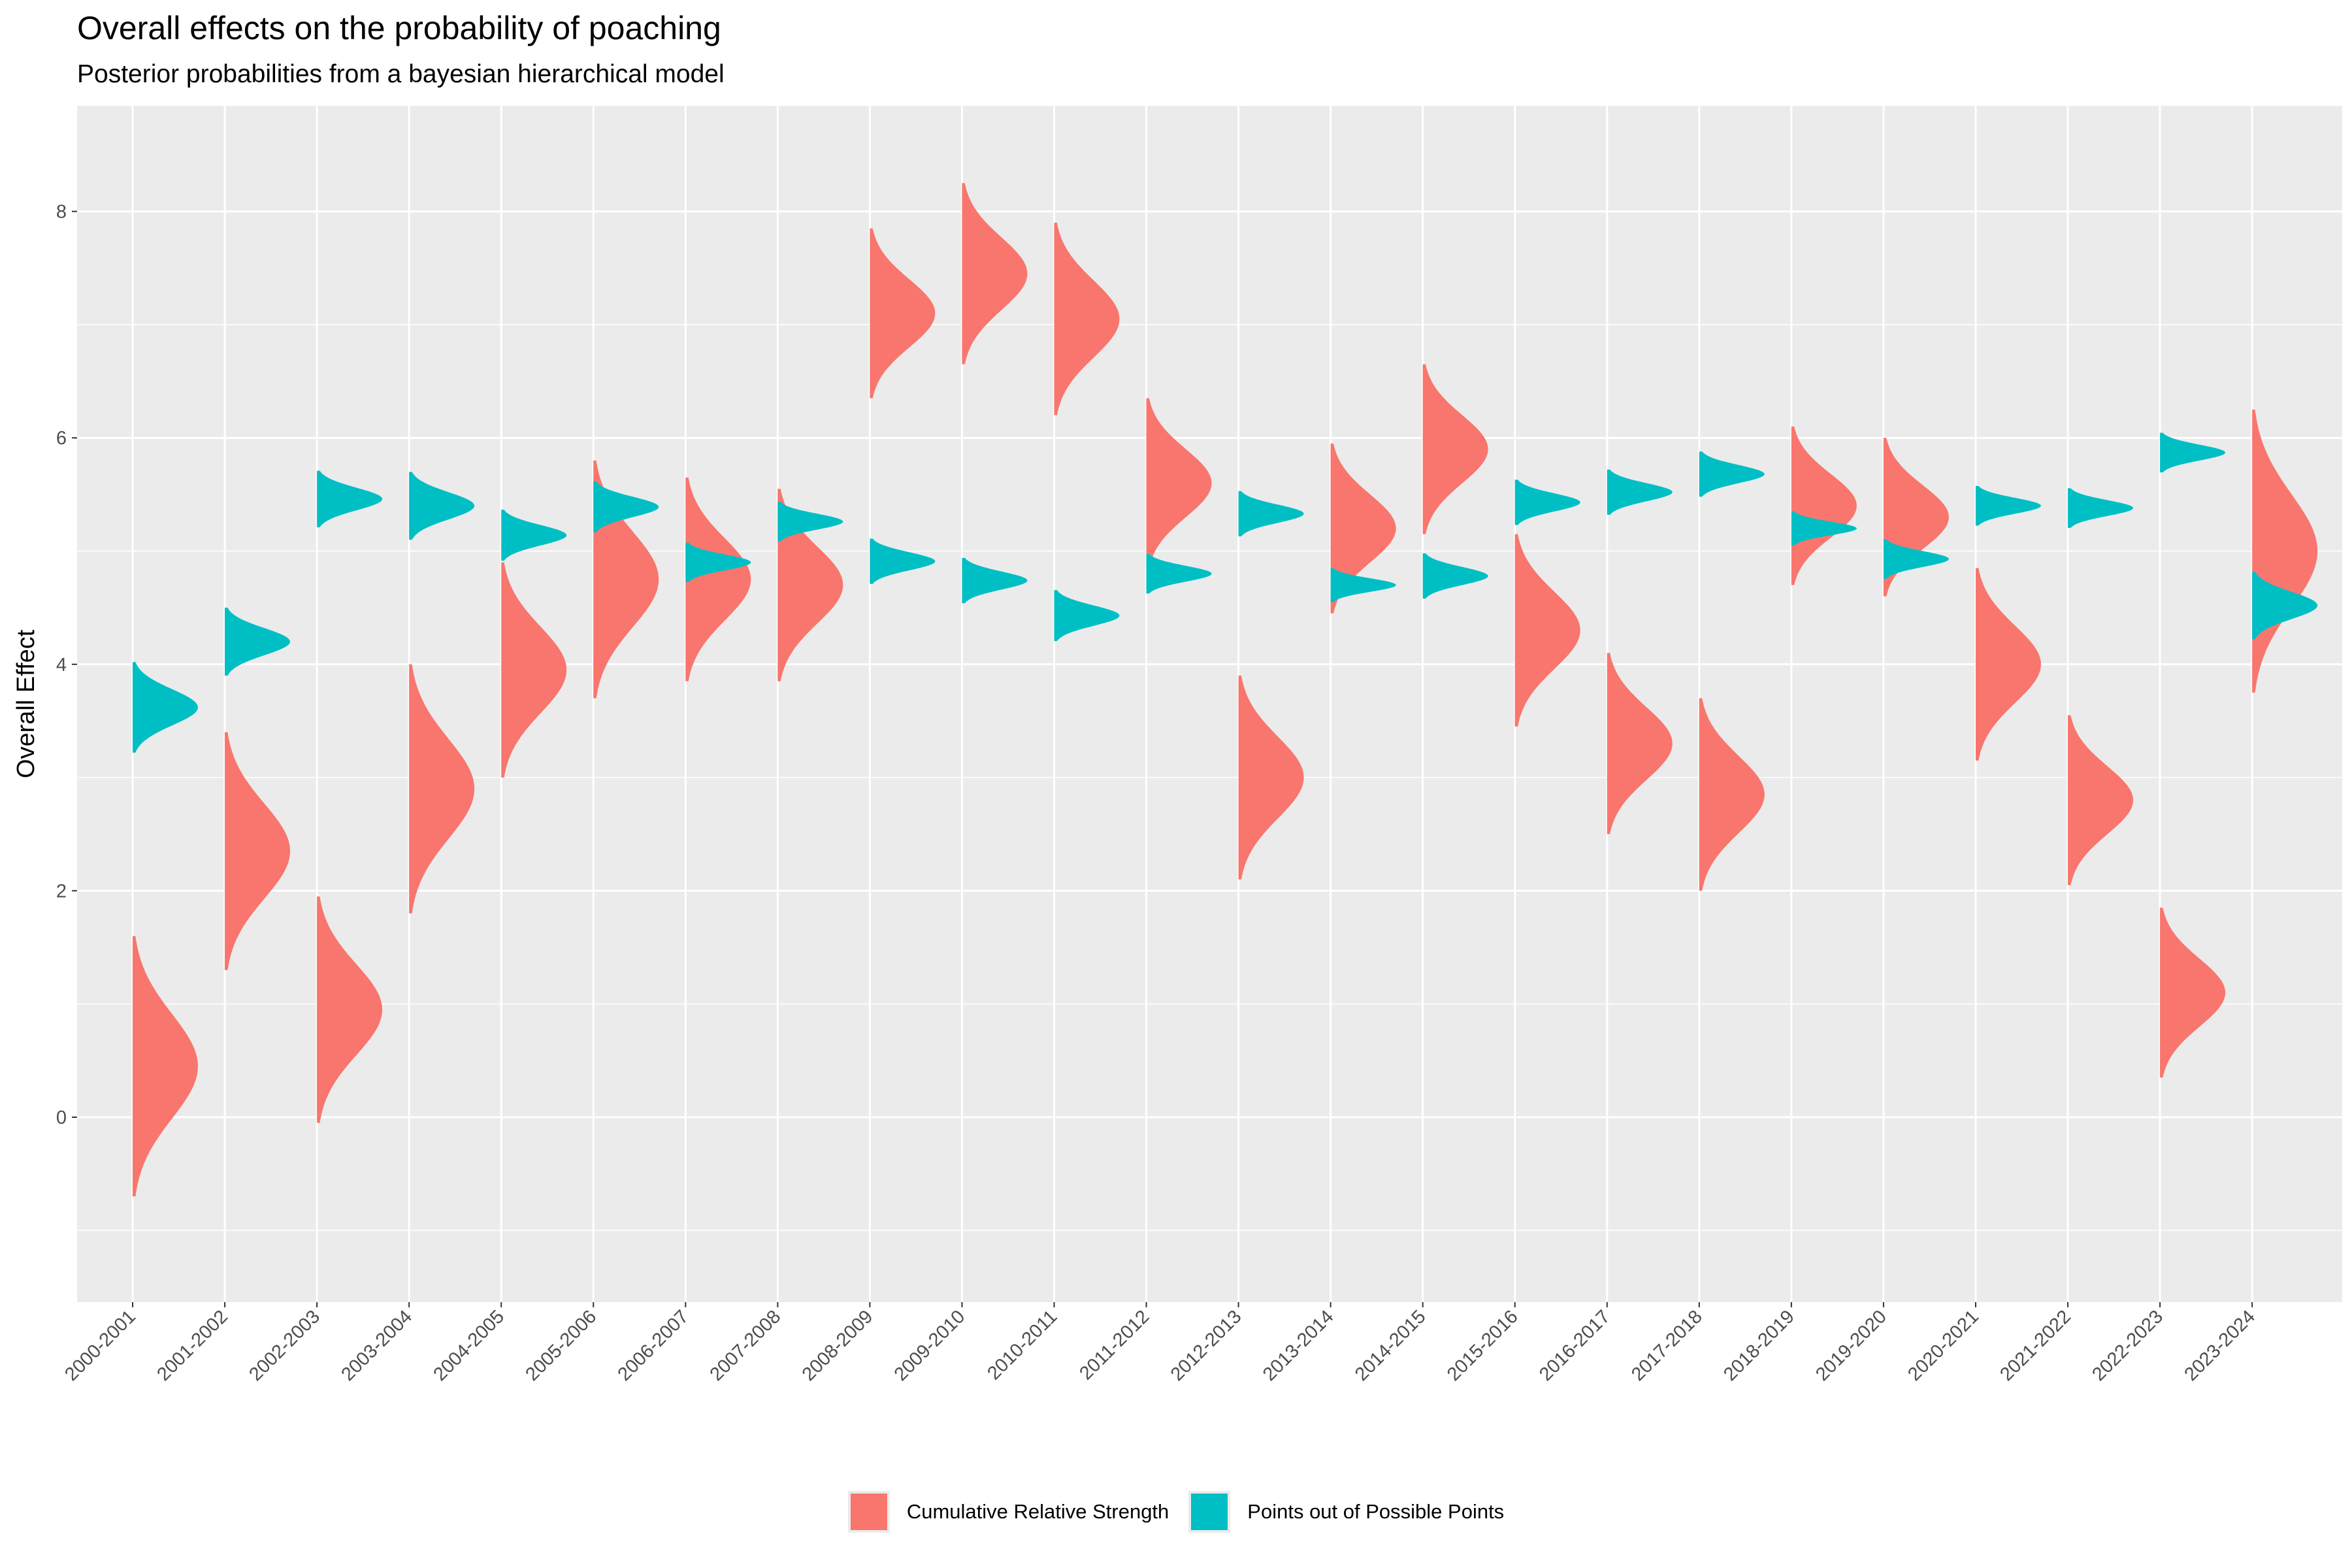 Image resolution: width=2352 pixels, height=1568 pixels. I want to click on density-cumulative-relative-strength-2020-2021, so click(2008, 664).